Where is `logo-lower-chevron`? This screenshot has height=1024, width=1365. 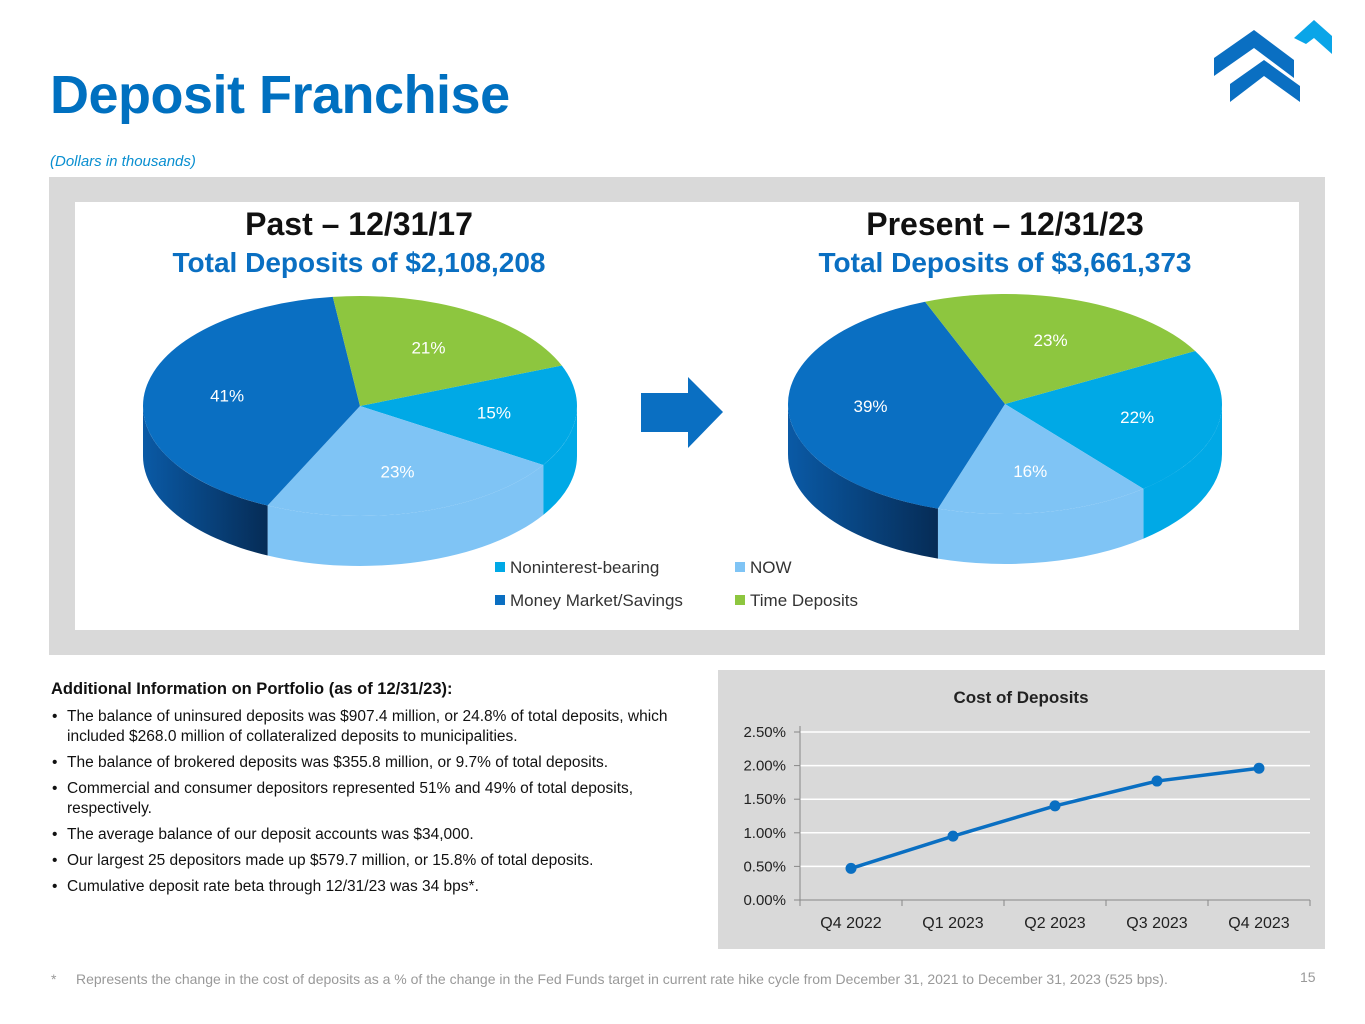
logo-lower-chevron is located at coordinates (1265, 81).